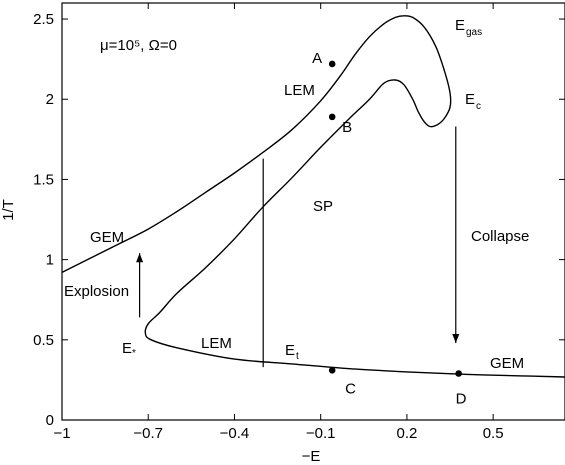 Image resolution: width=565 pixels, height=465 pixels. I want to click on y-tick-label: 0, so click(50, 420).